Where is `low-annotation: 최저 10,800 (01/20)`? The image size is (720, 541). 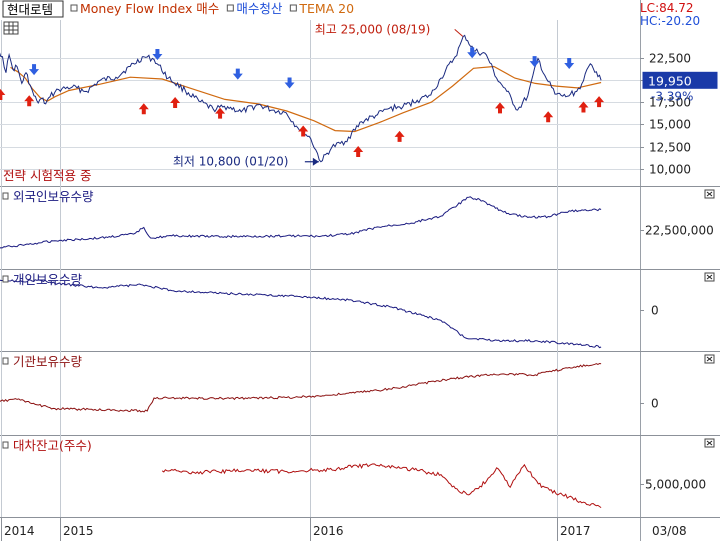 low-annotation: 최저 10,800 (01/20) is located at coordinates (231, 162).